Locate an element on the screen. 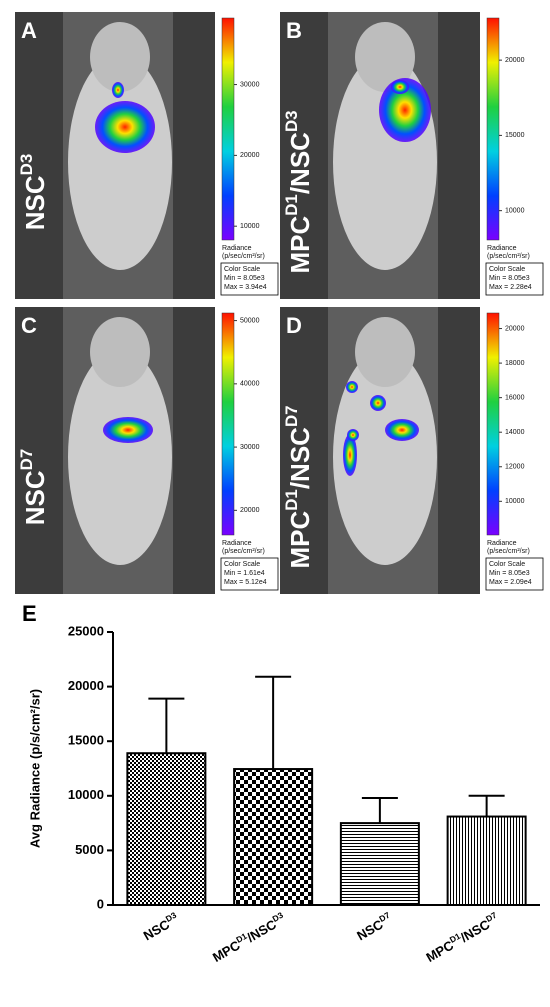 The height and width of the screenshot is (1007, 550). colorbar-tick-label: 16000 is located at coordinates (515, 397).